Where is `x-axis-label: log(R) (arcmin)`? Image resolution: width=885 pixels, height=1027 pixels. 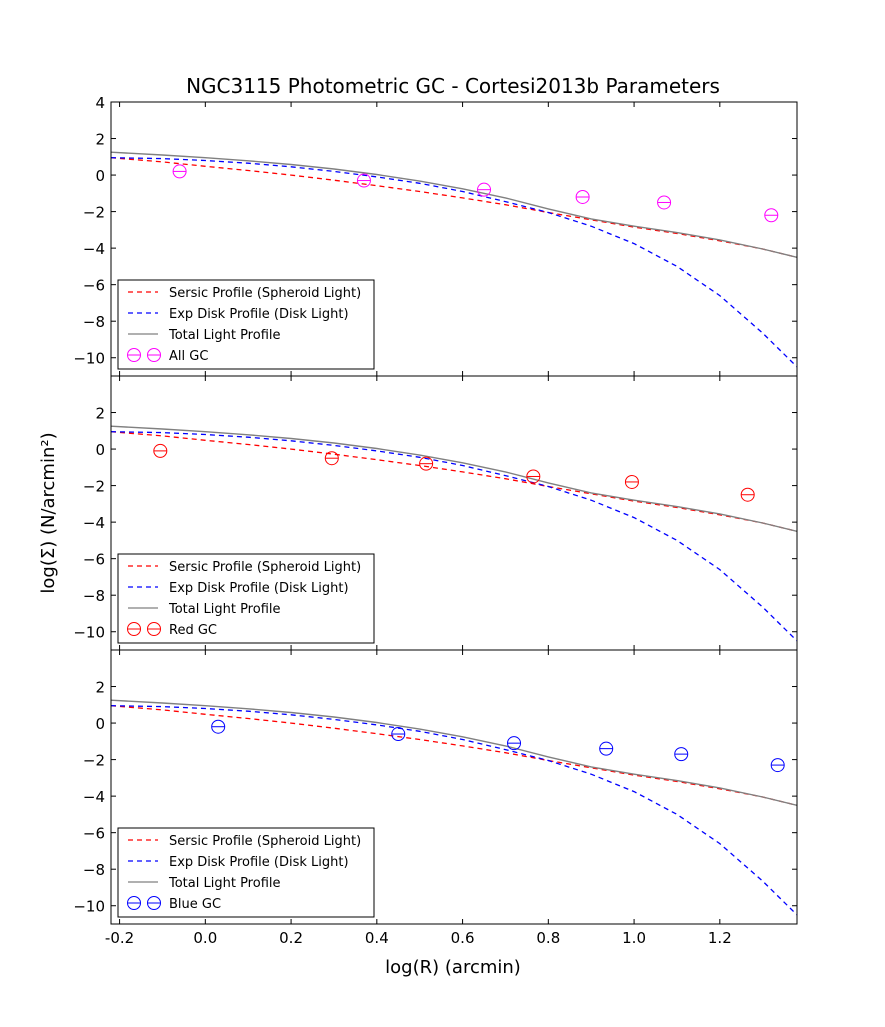
x-axis-label: log(R) (arcmin) is located at coordinates (453, 967).